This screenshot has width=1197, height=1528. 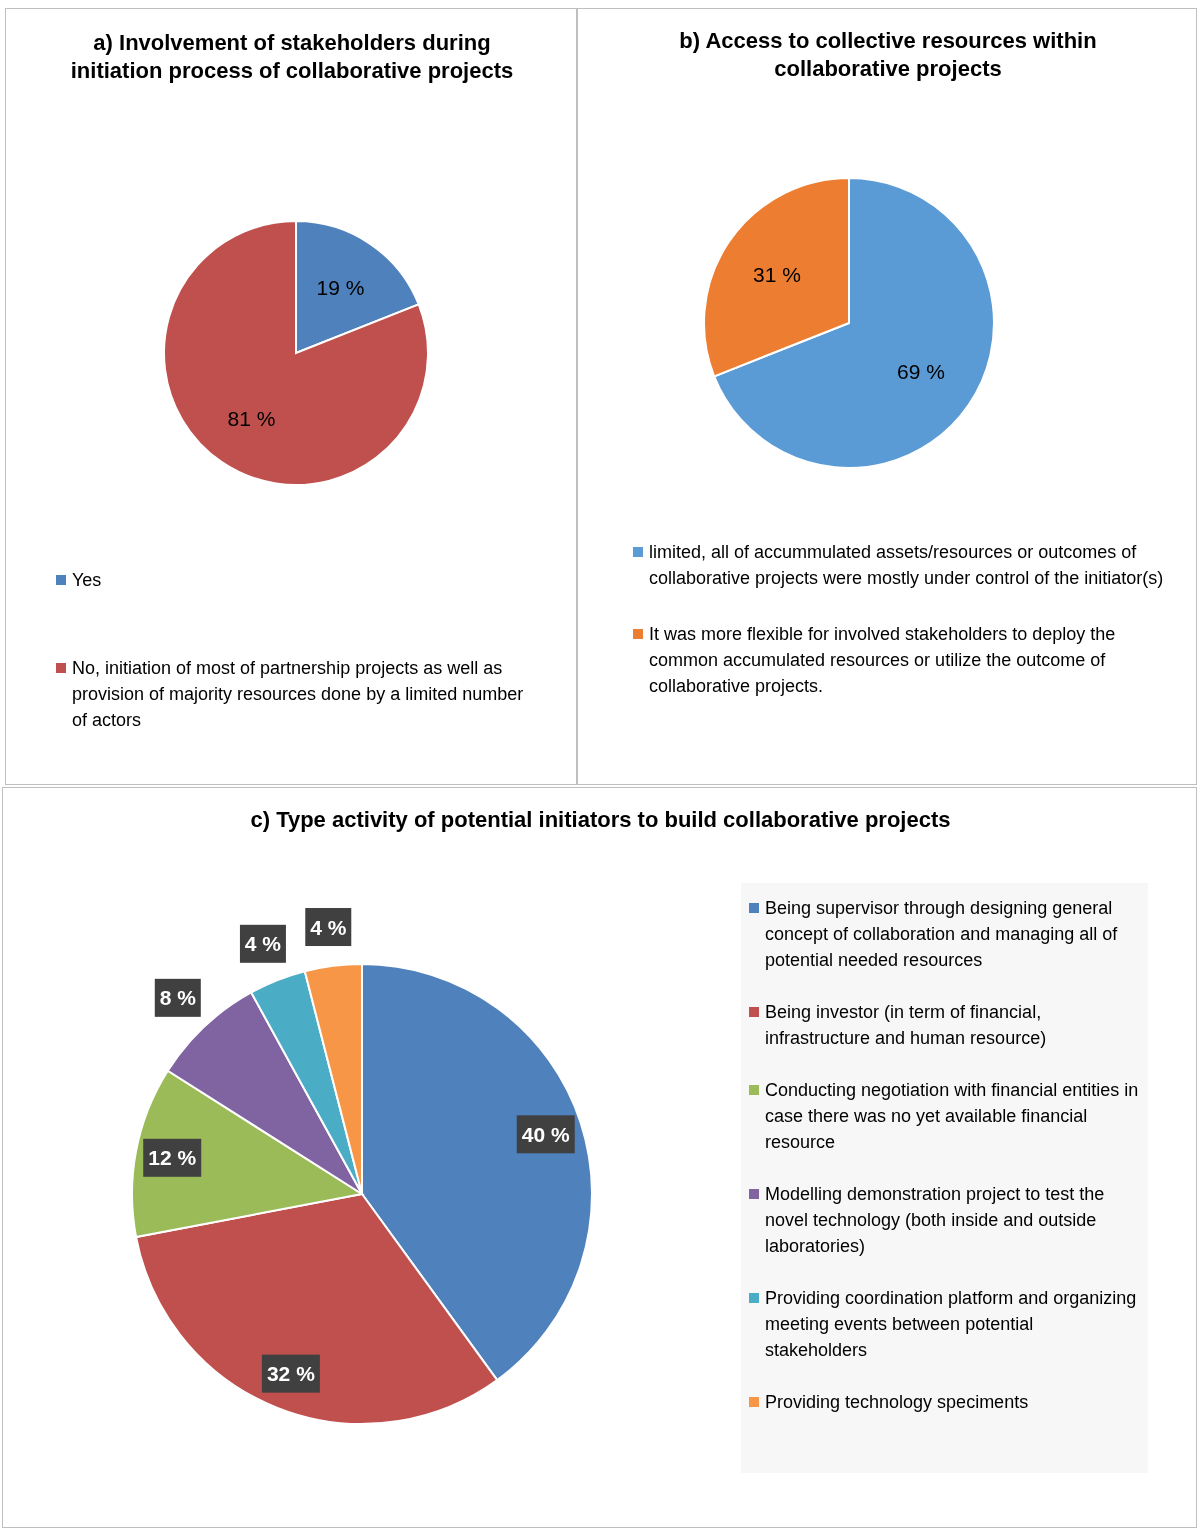 What do you see at coordinates (888, 55) in the screenshot?
I see `chart-title: b) Access to collective resources within collaborative projects` at bounding box center [888, 55].